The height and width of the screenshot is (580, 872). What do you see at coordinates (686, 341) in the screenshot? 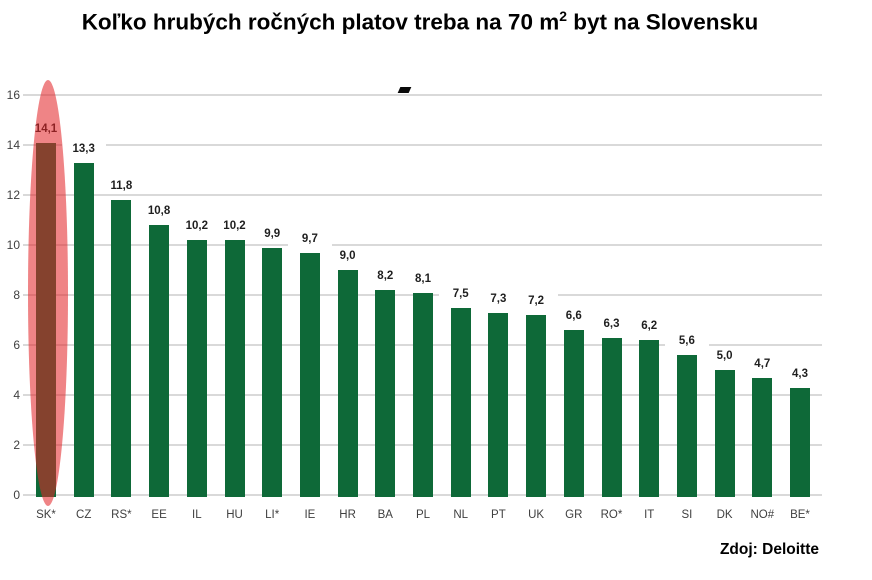
I see `bar-value-label: 5,6` at bounding box center [686, 341].